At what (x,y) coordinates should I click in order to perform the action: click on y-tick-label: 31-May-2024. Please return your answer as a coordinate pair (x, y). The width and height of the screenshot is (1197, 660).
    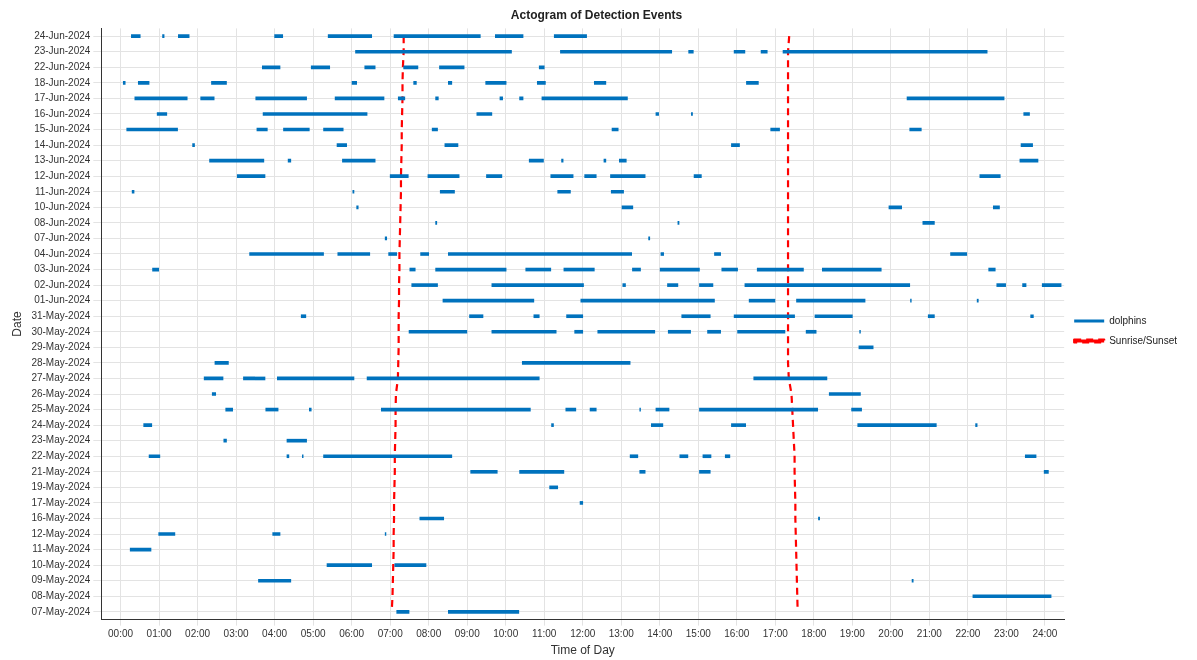
    Looking at the image, I should click on (61, 315).